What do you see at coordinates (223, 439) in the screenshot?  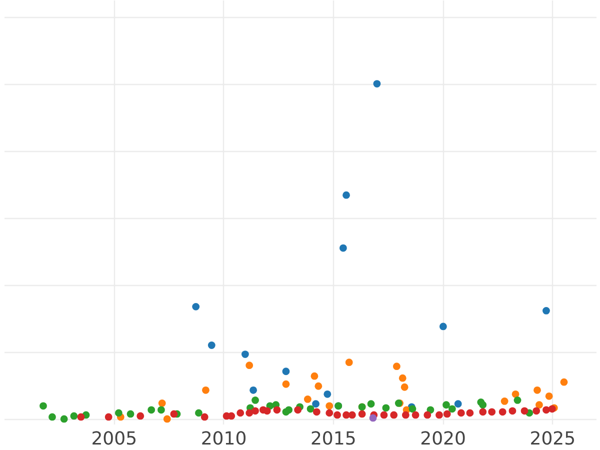 I see `x-tick-label: 2010` at bounding box center [223, 439].